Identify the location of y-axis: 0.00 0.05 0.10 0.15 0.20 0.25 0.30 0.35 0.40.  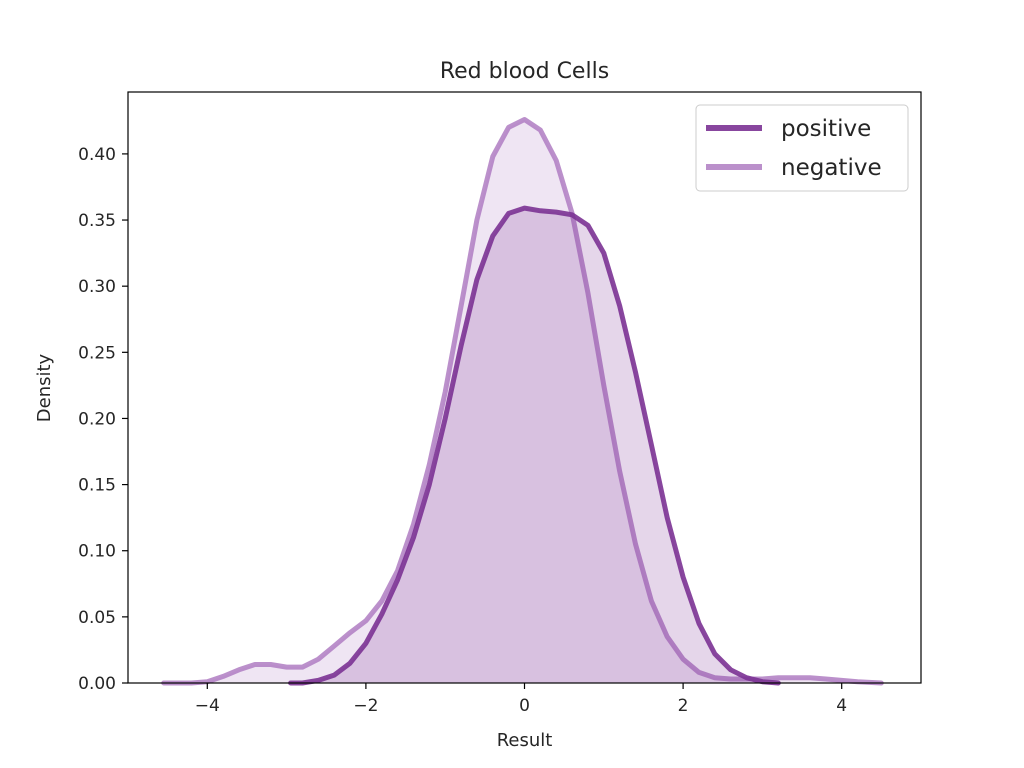
(103, 419).